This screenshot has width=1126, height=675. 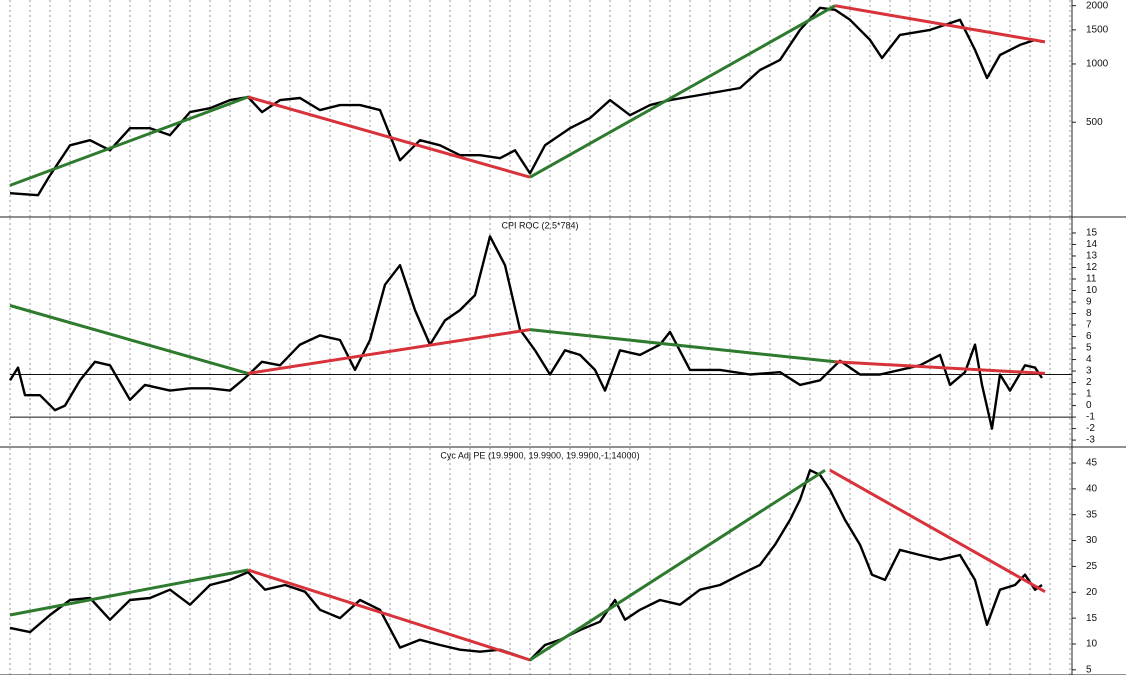 What do you see at coordinates (1089, 382) in the screenshot?
I see `y-tick-label: 2` at bounding box center [1089, 382].